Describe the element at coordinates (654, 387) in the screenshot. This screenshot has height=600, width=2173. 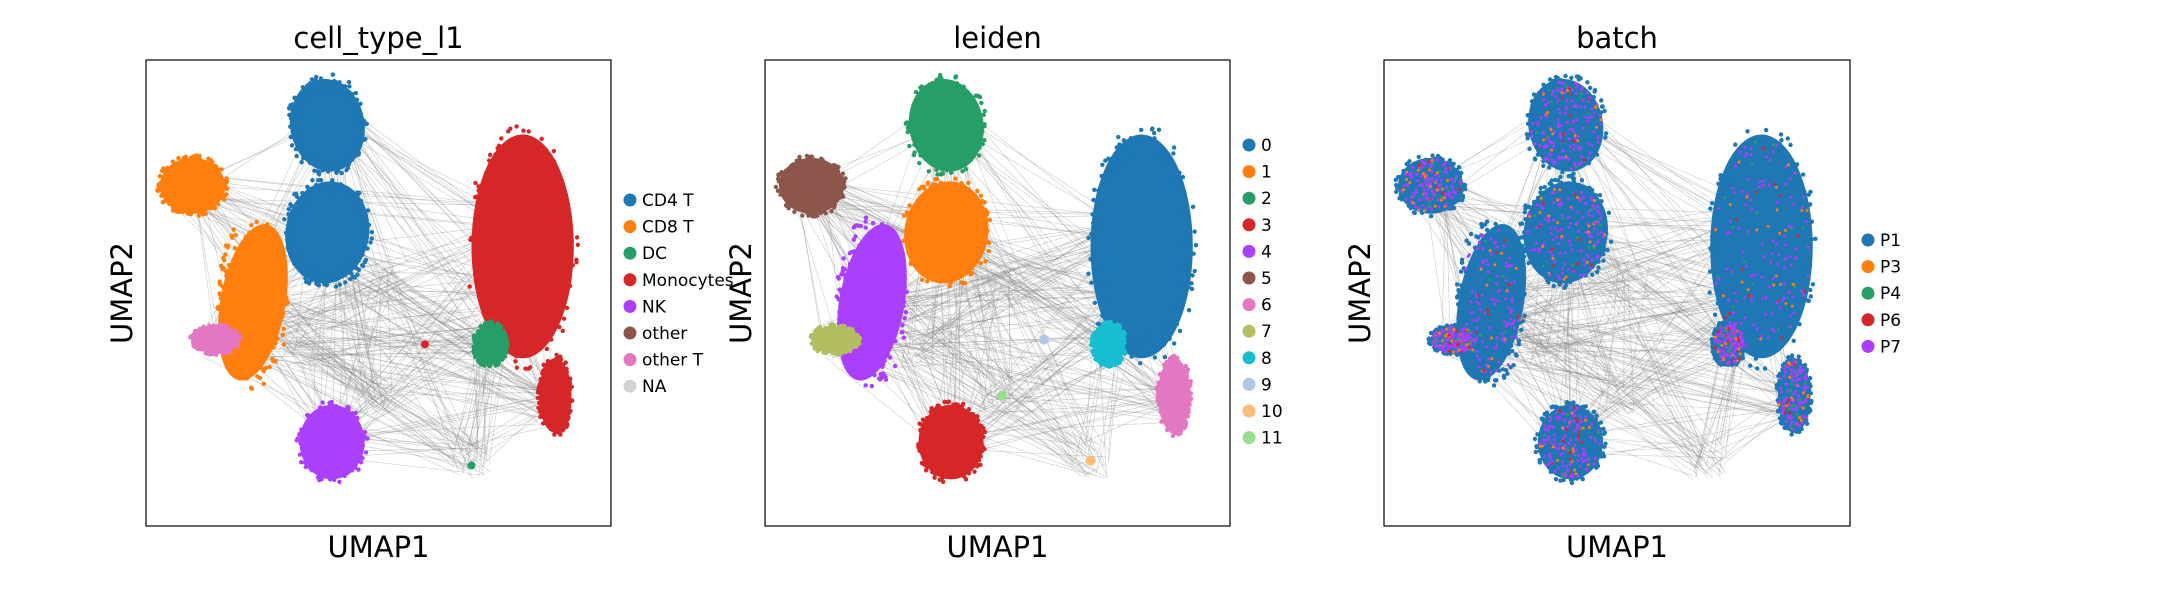
I see `legend-label: NA` at that location.